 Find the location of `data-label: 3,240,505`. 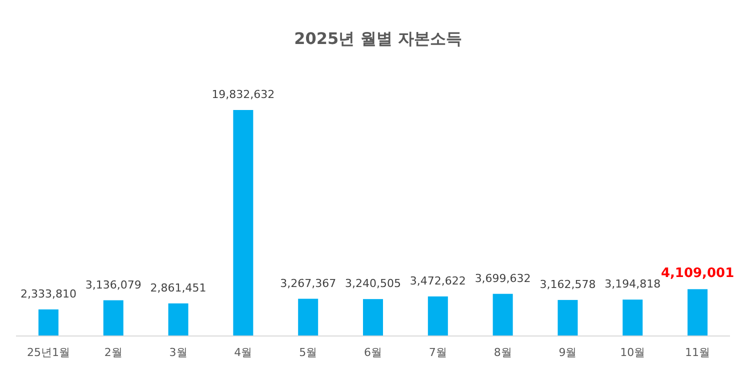

data-label: 3,240,505 is located at coordinates (373, 283).